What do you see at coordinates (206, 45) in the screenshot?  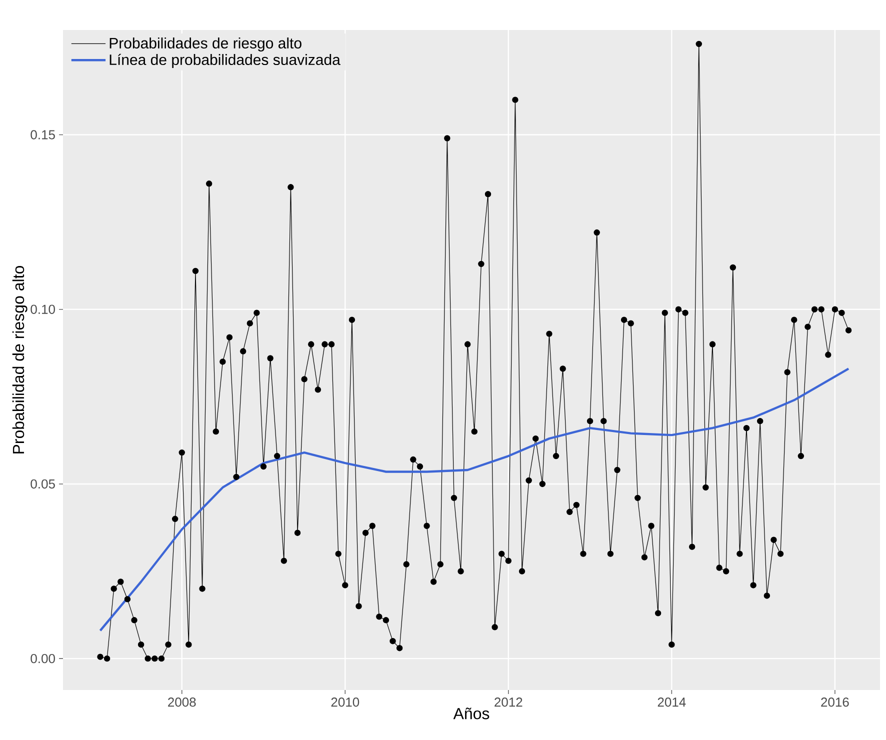 I see `legend-label: Probabilidades de riesgo alto` at bounding box center [206, 45].